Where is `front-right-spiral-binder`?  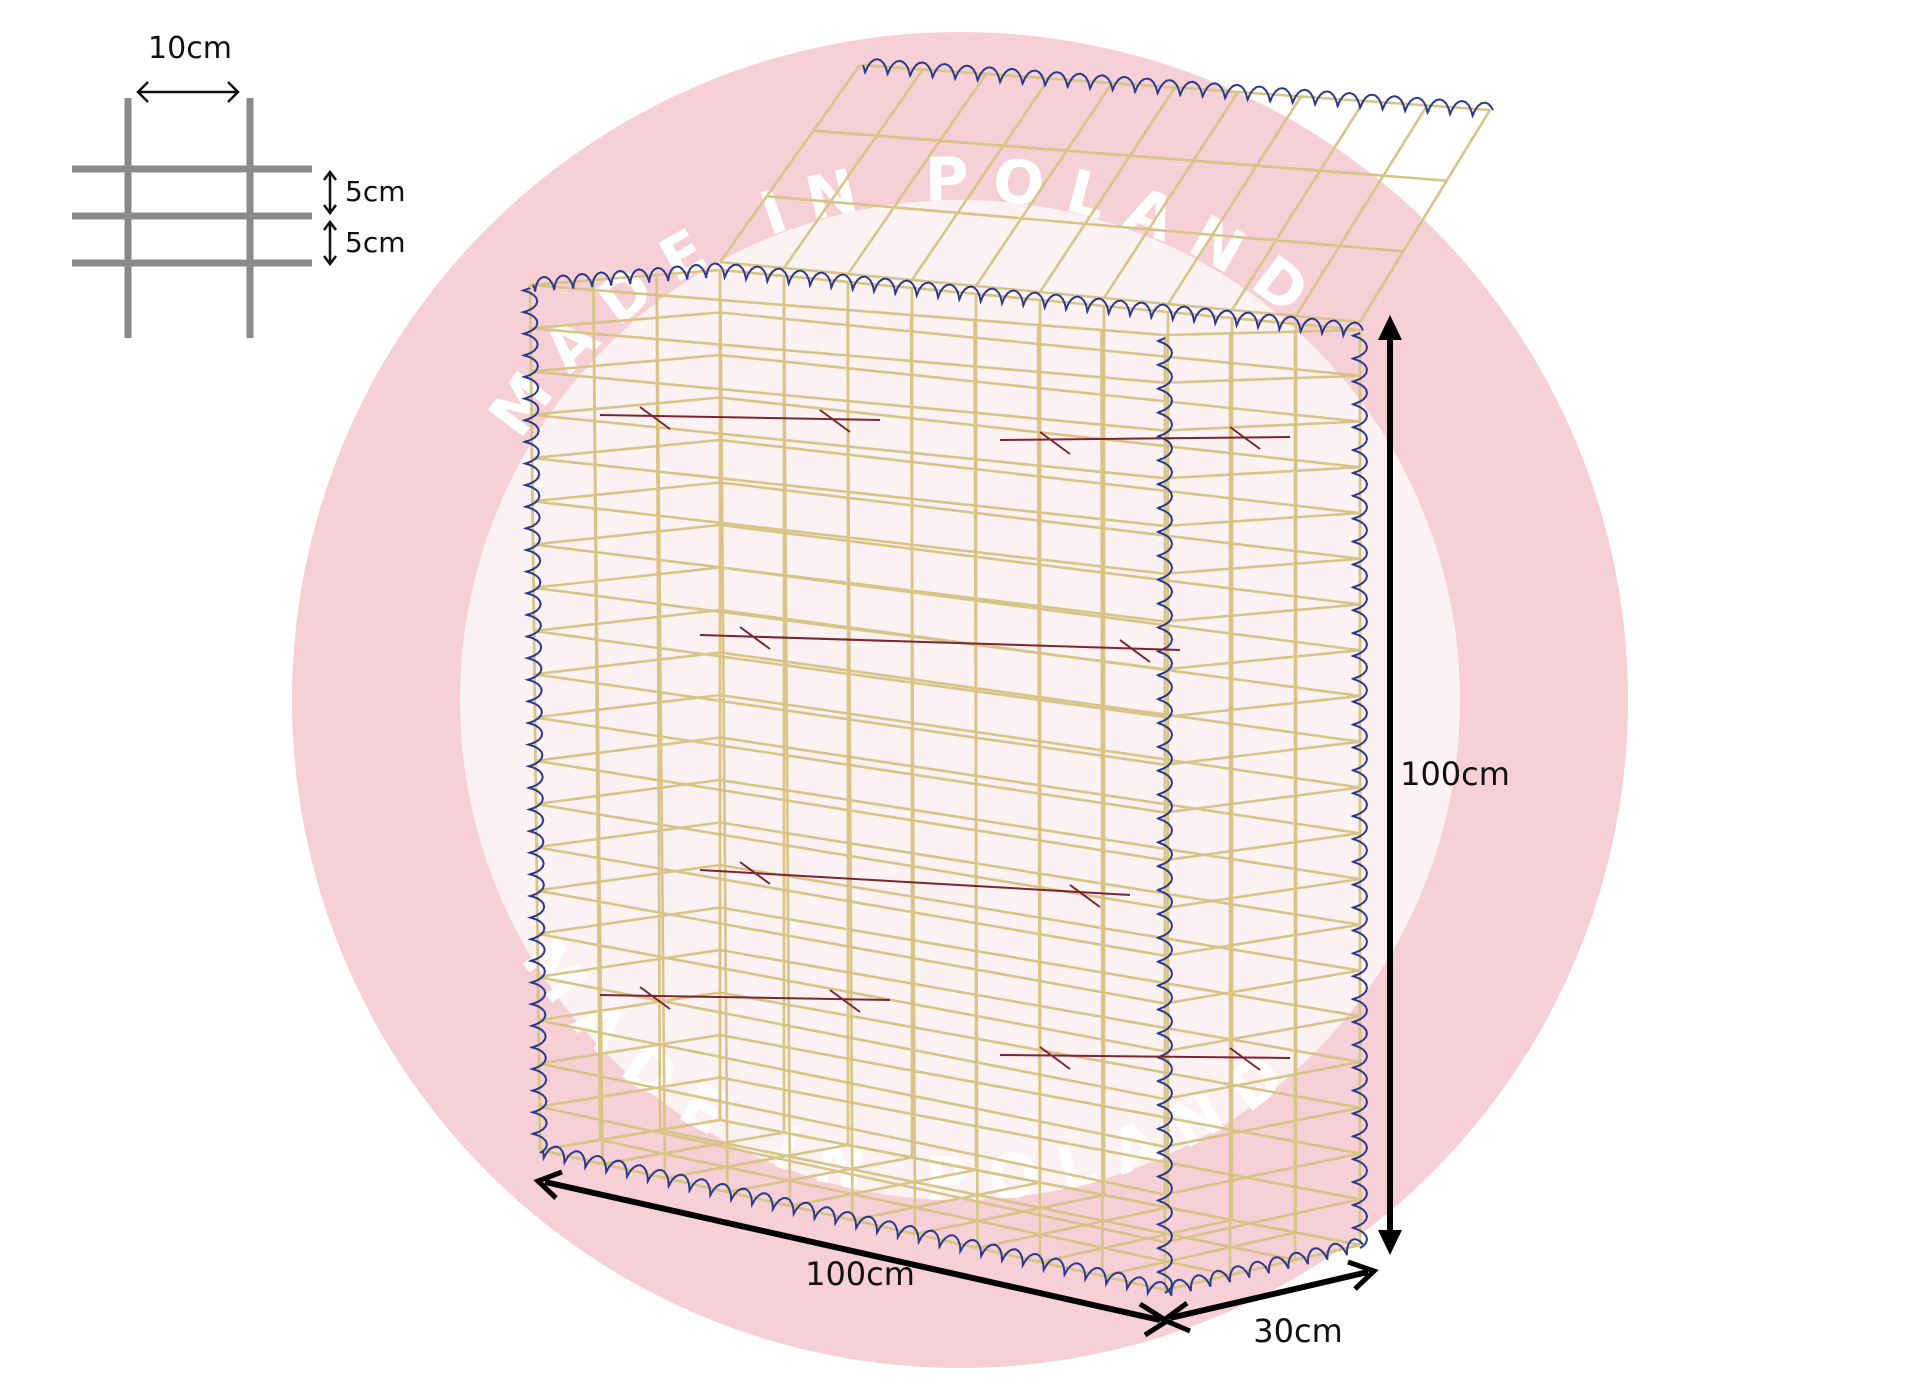
front-right-spiral-binder is located at coordinates (1164, 815).